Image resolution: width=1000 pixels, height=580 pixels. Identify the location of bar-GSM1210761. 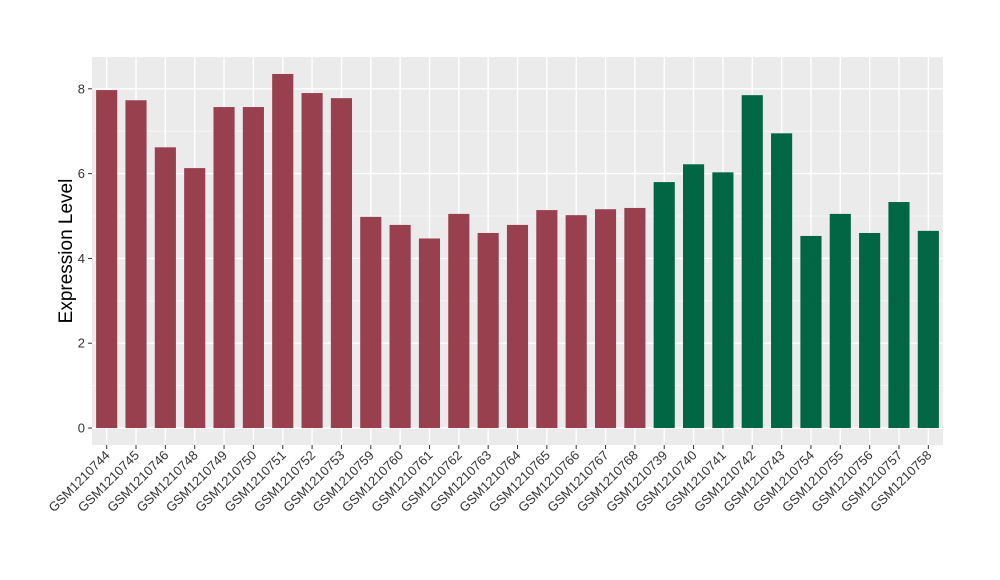
(429, 333).